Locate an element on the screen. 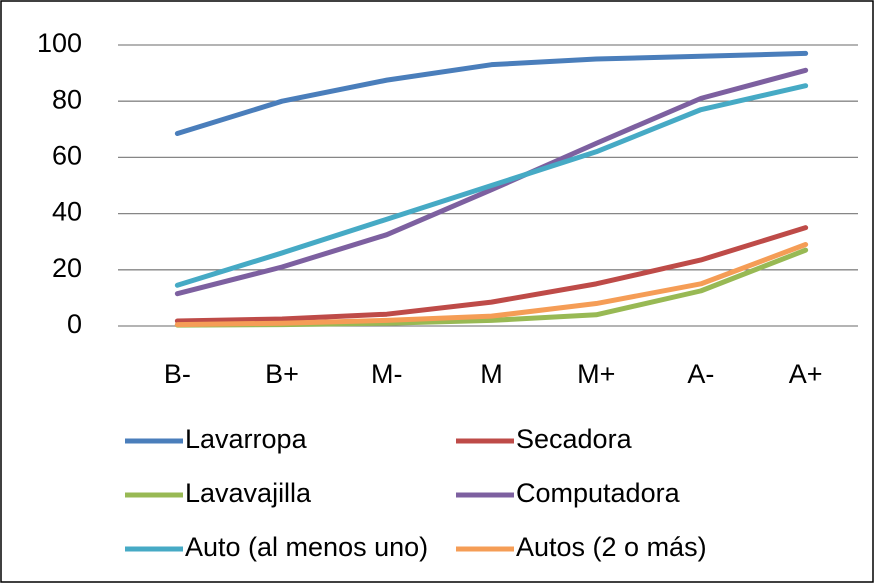 This screenshot has height=584, width=875. y-tick-label: 80 is located at coordinates (67, 99).